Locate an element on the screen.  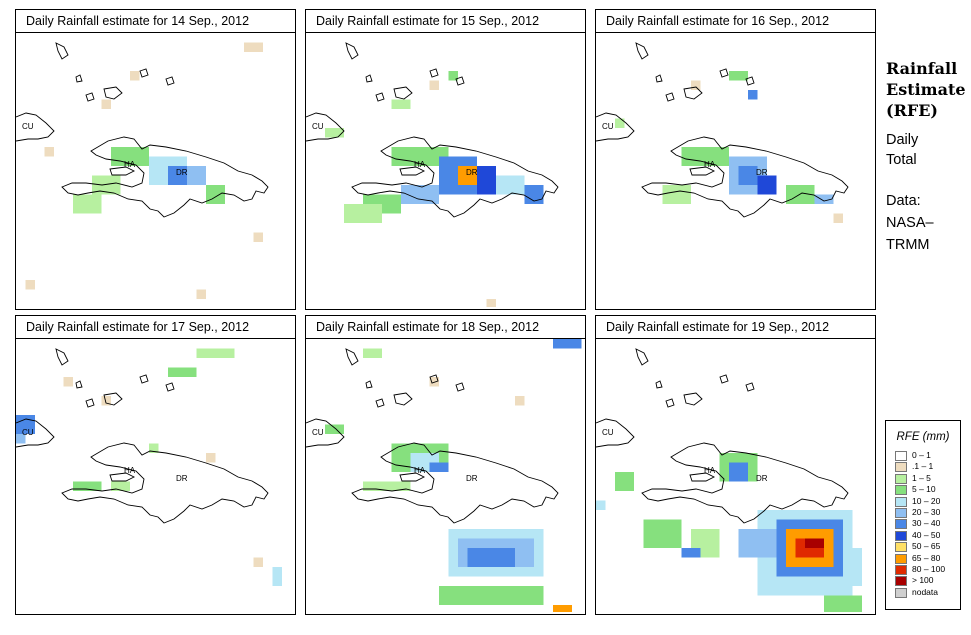
data-line: TRMM is located at coordinates (908, 245).